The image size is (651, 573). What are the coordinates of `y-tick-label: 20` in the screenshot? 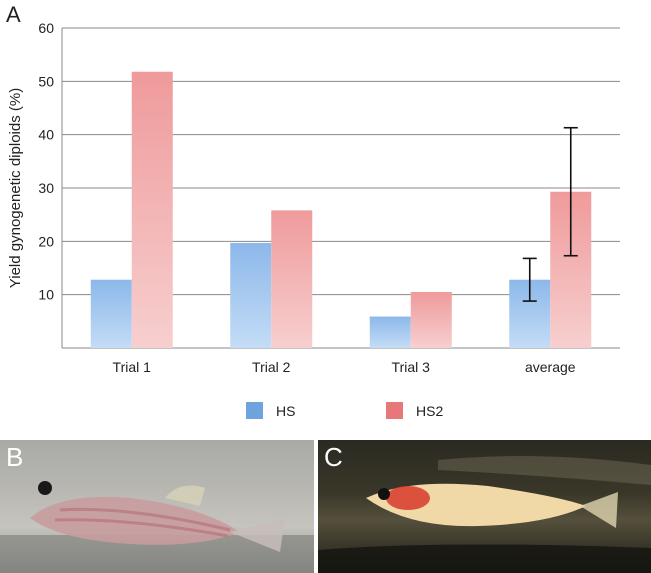 It's located at (46, 241).